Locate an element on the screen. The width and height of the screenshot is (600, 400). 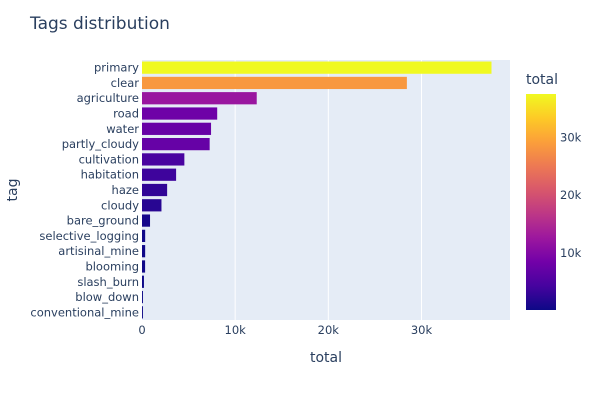
bar-conventional_mine is located at coordinates (142, 312).